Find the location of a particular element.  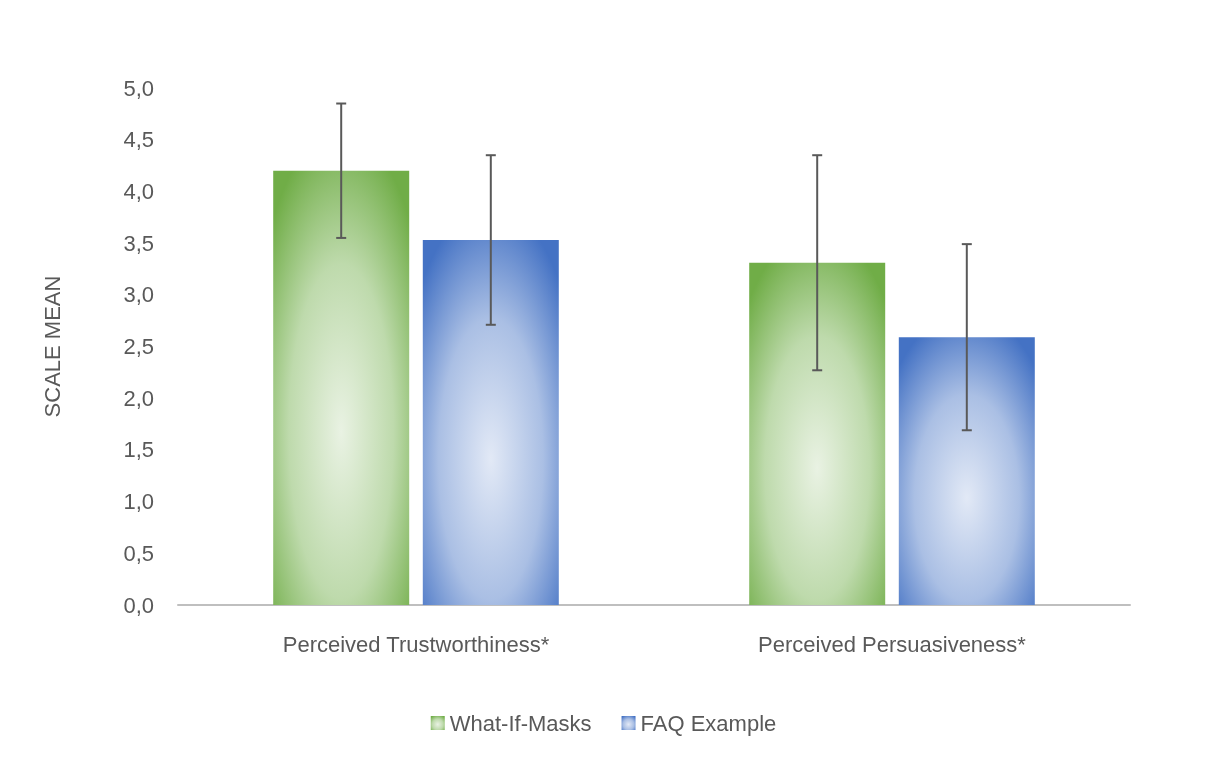

legend-label: What-If-Masks is located at coordinates (520, 723).